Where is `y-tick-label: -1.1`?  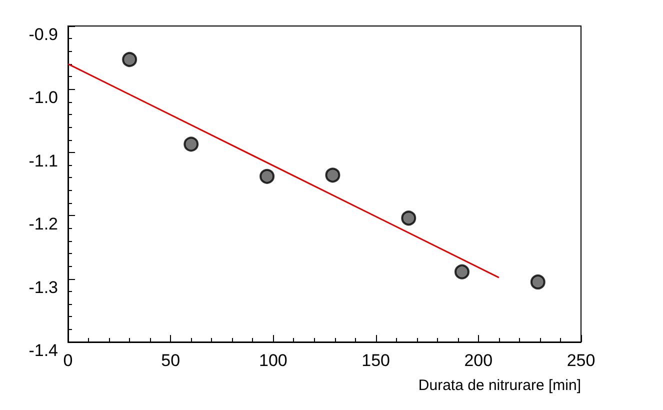
y-tick-label: -1.1 is located at coordinates (43, 160).